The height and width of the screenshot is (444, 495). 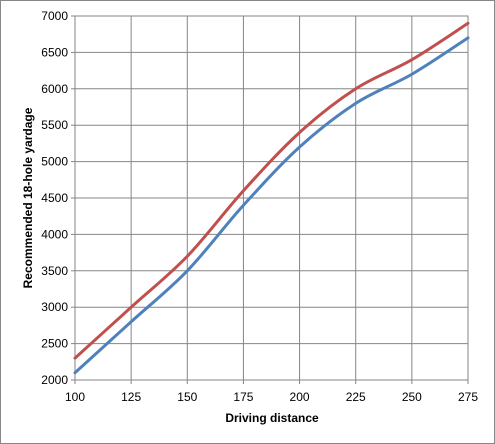 What do you see at coordinates (75, 397) in the screenshot?
I see `x-tick-label: 100` at bounding box center [75, 397].